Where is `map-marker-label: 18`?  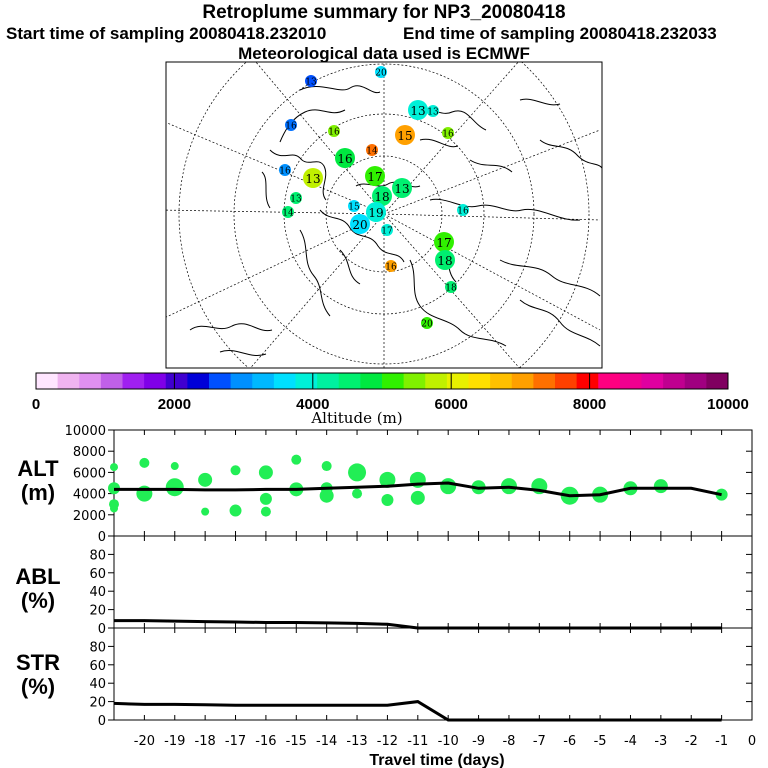
map-marker-label: 18 is located at coordinates (451, 289).